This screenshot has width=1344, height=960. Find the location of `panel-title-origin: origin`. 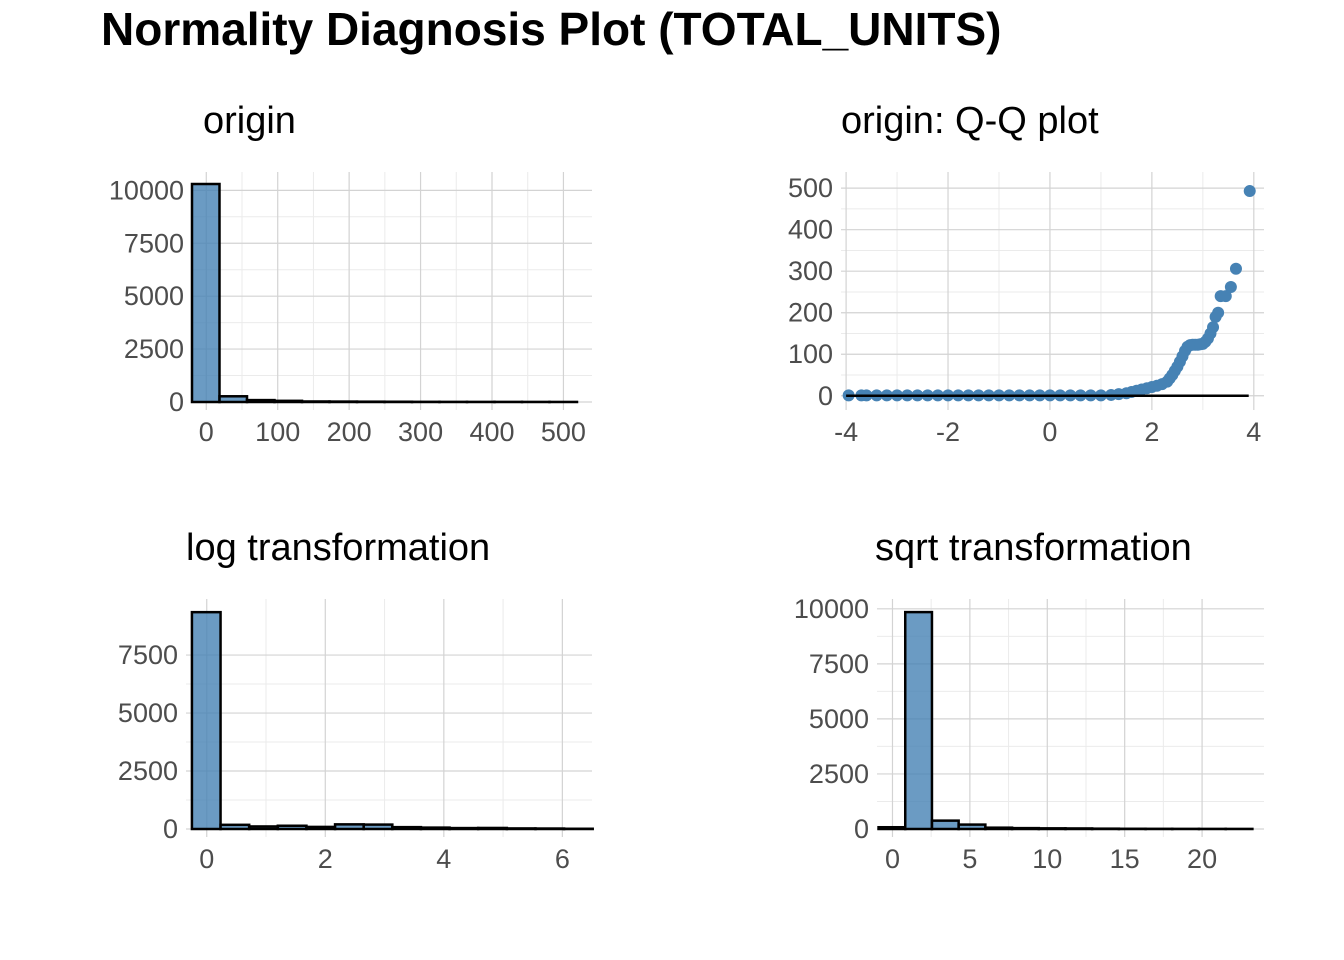

panel-title-origin: origin is located at coordinates (249, 121).